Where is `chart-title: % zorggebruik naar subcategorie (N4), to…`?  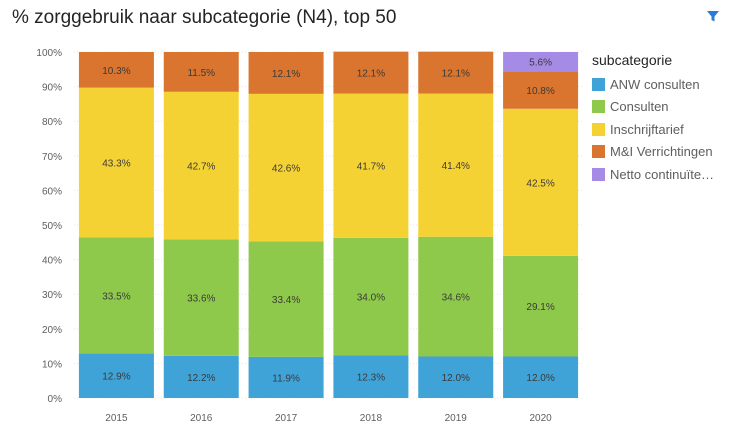
chart-title: % zorggebruik naar subcategorie (N4), to… is located at coordinates (204, 17).